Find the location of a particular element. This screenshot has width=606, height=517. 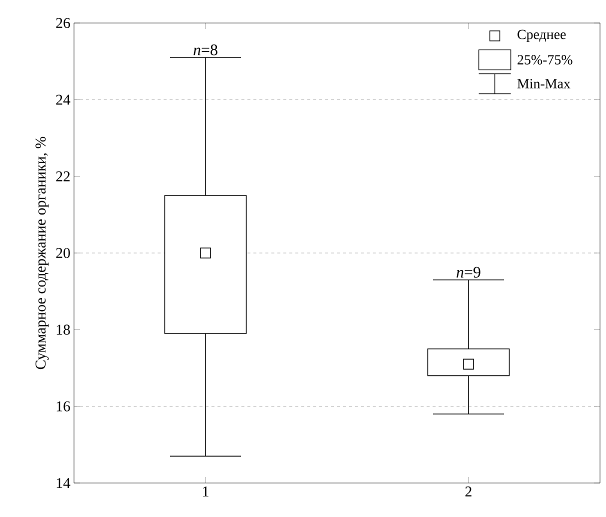

y-axis-title: Суммарное содержание органики, % is located at coordinates (42, 253).